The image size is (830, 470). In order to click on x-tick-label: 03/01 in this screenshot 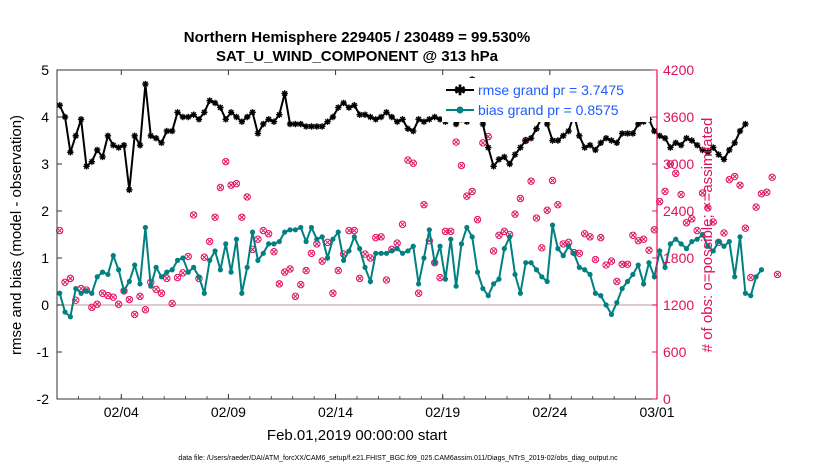, I will do `click(656, 412)`.